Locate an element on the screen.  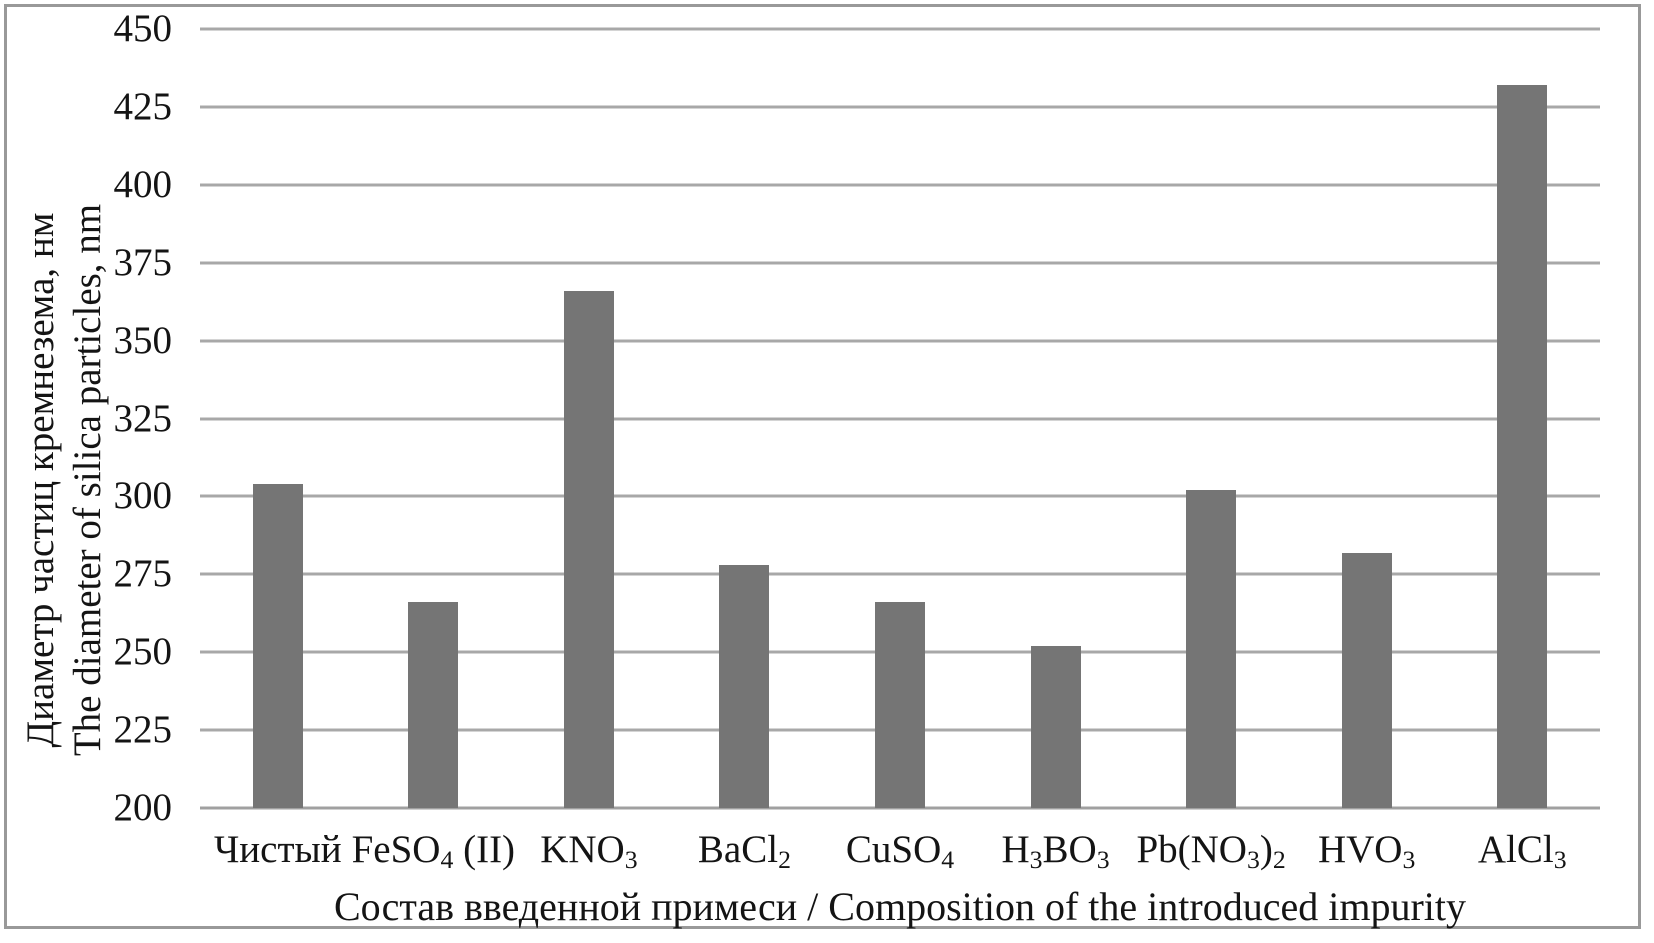
bar-HVO3 is located at coordinates (1366, 680).